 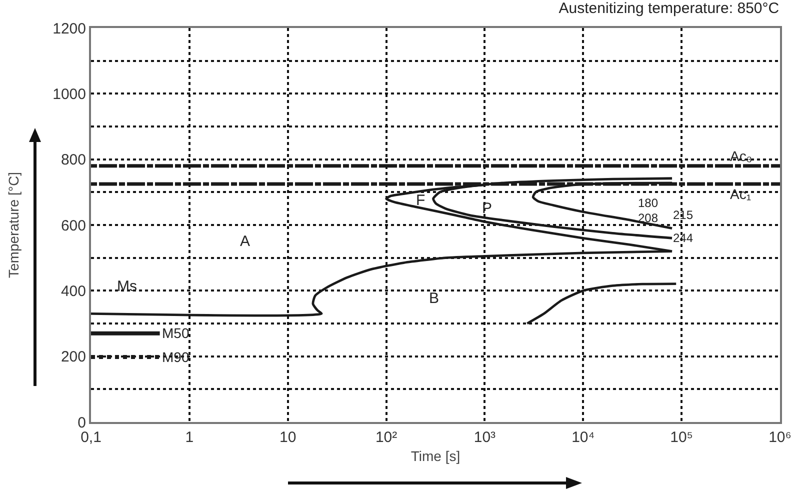 What do you see at coordinates (682, 437) in the screenshot?
I see `x-tick-label: 10⁵` at bounding box center [682, 437].